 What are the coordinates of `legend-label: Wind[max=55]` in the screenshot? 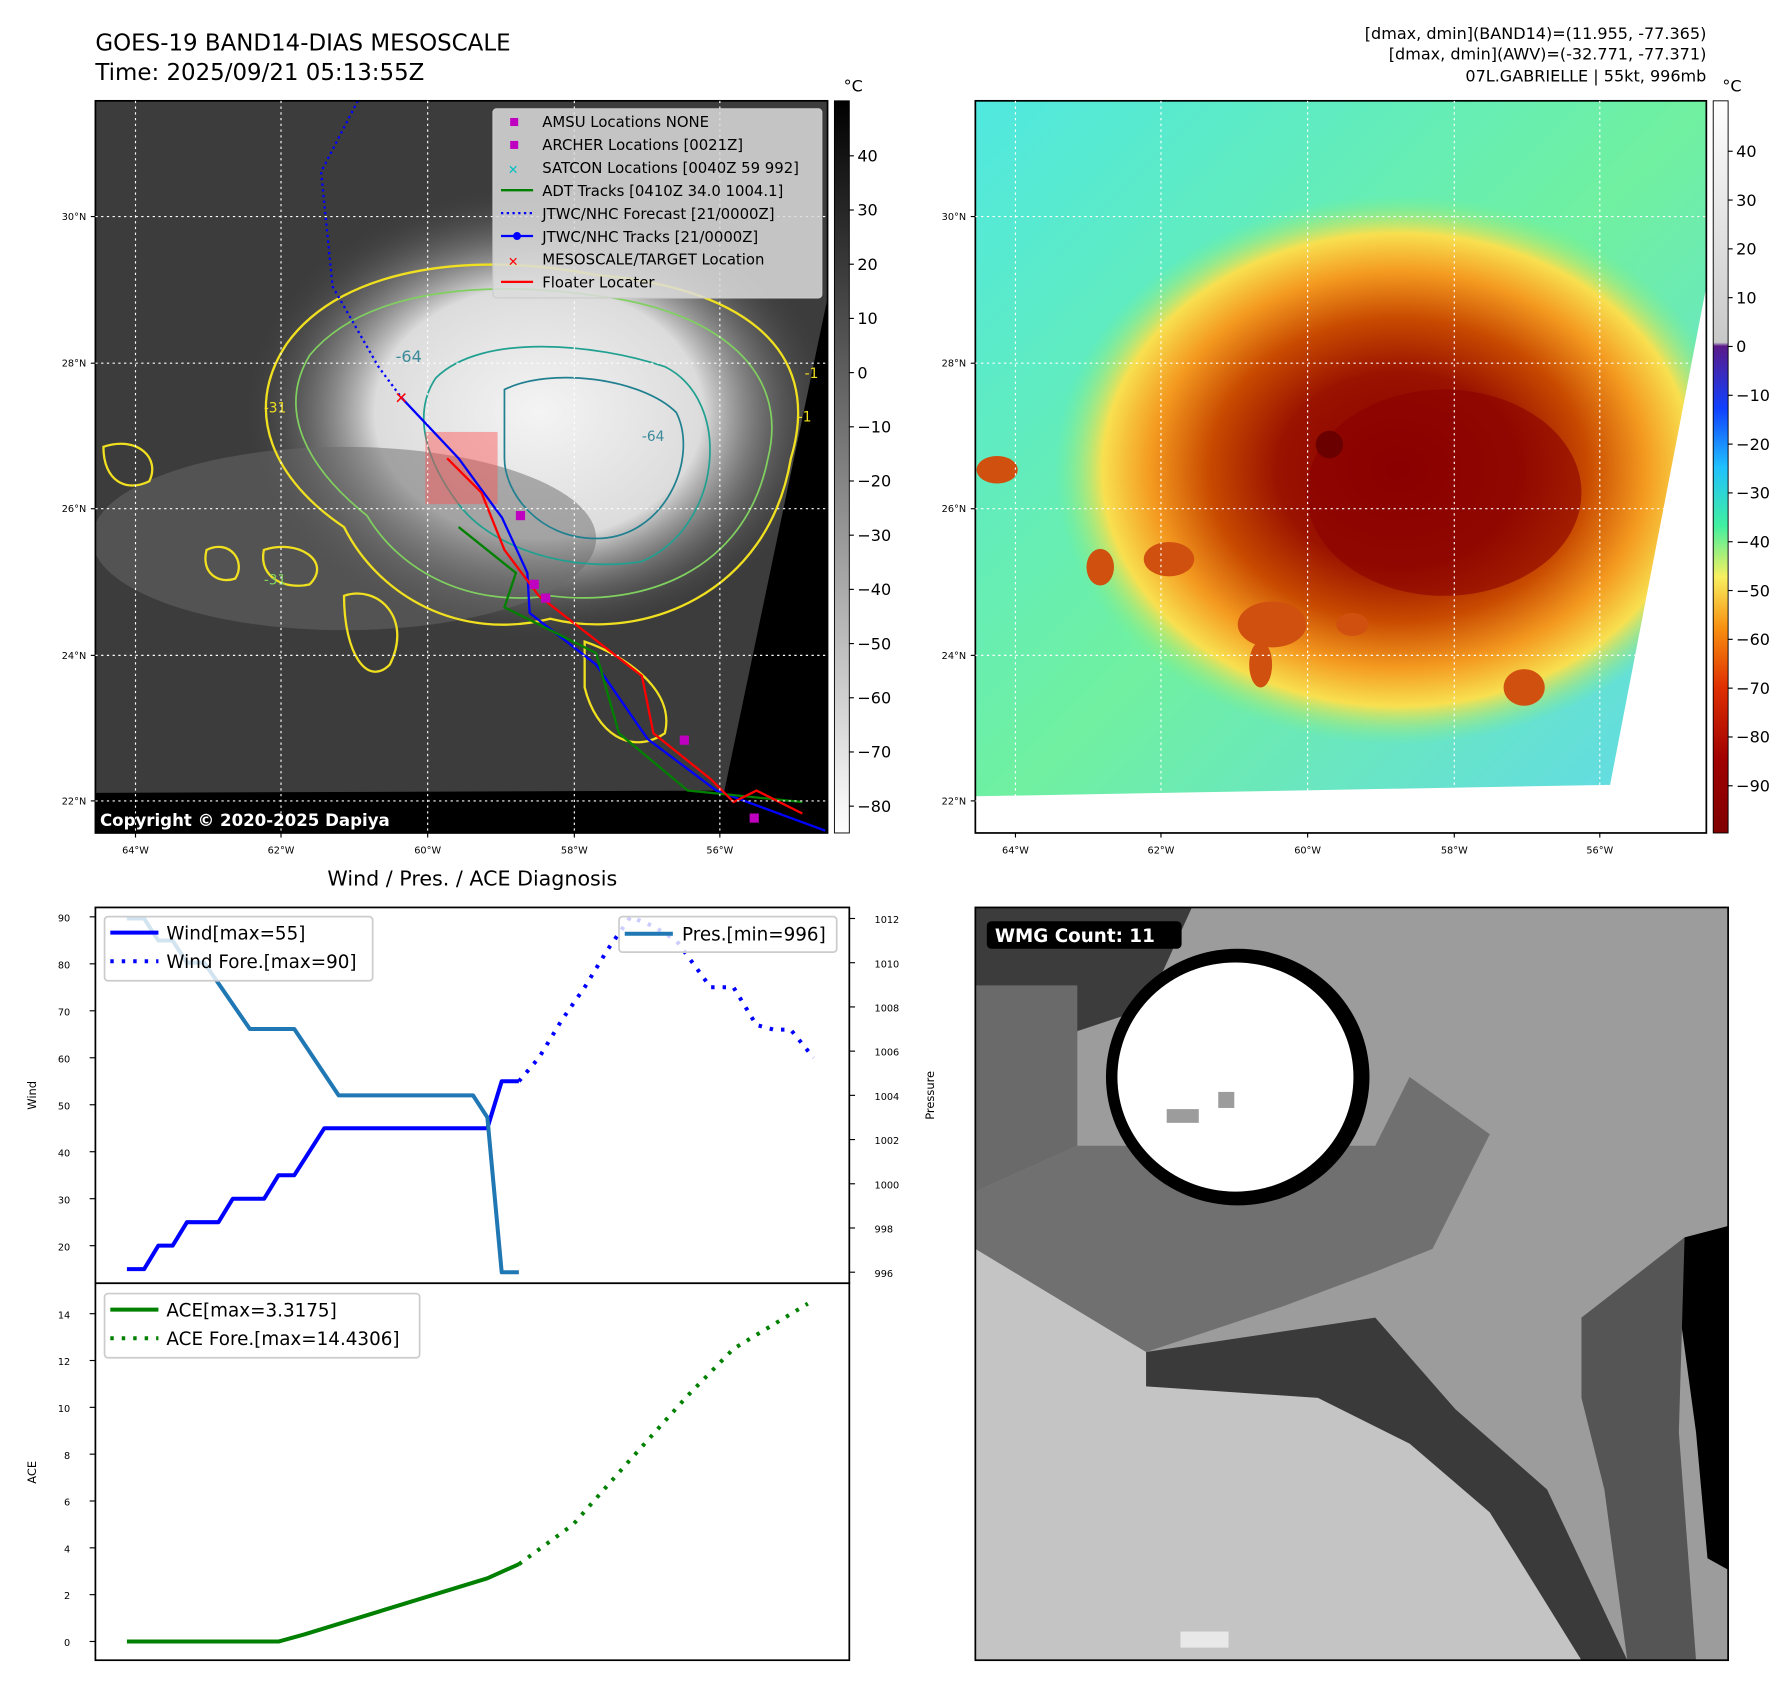 It's located at (235, 934).